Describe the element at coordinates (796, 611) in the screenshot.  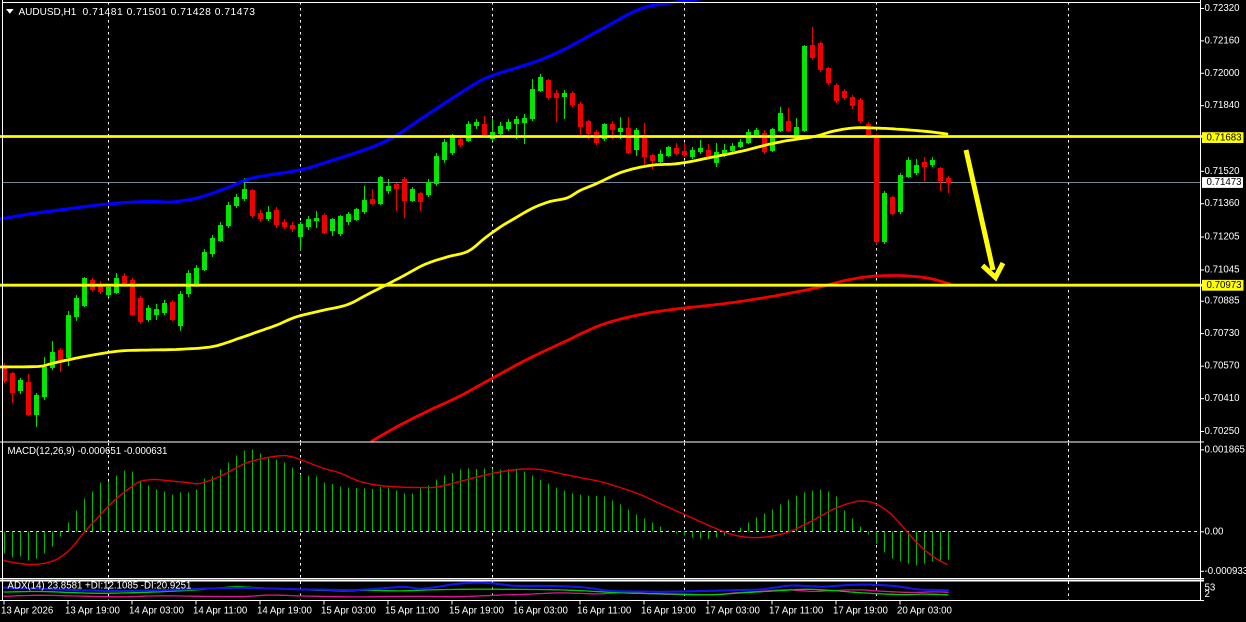
I see `svg-text: 17 Apr 11:00` at that location.